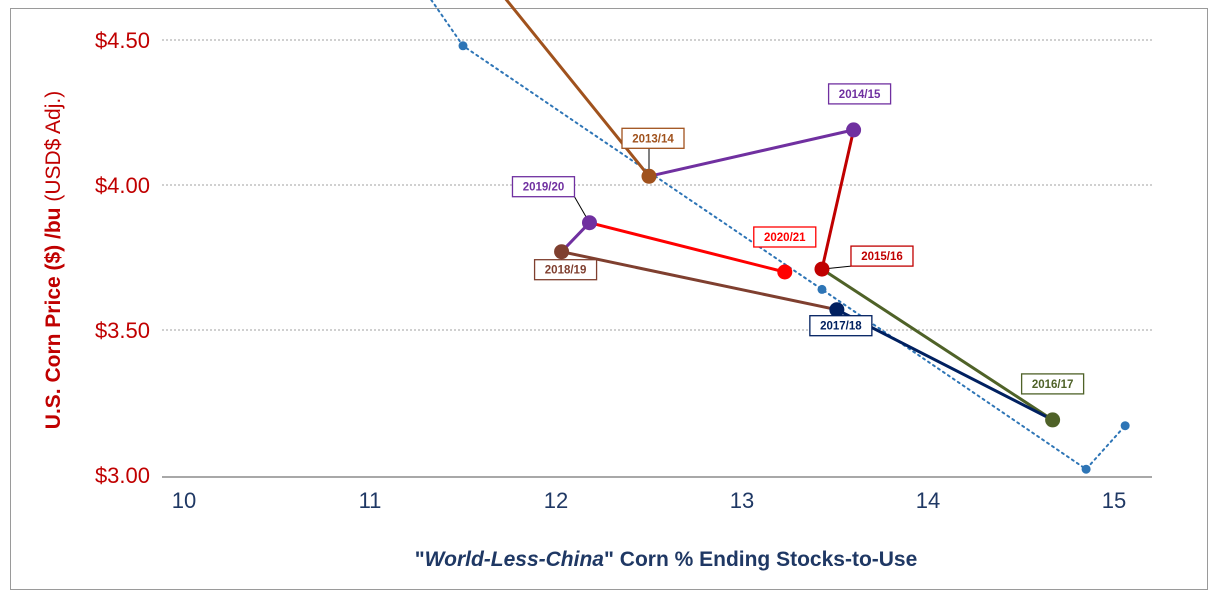 This screenshot has width=1220, height=598. I want to click on x-tick-label: 12, so click(556, 500).